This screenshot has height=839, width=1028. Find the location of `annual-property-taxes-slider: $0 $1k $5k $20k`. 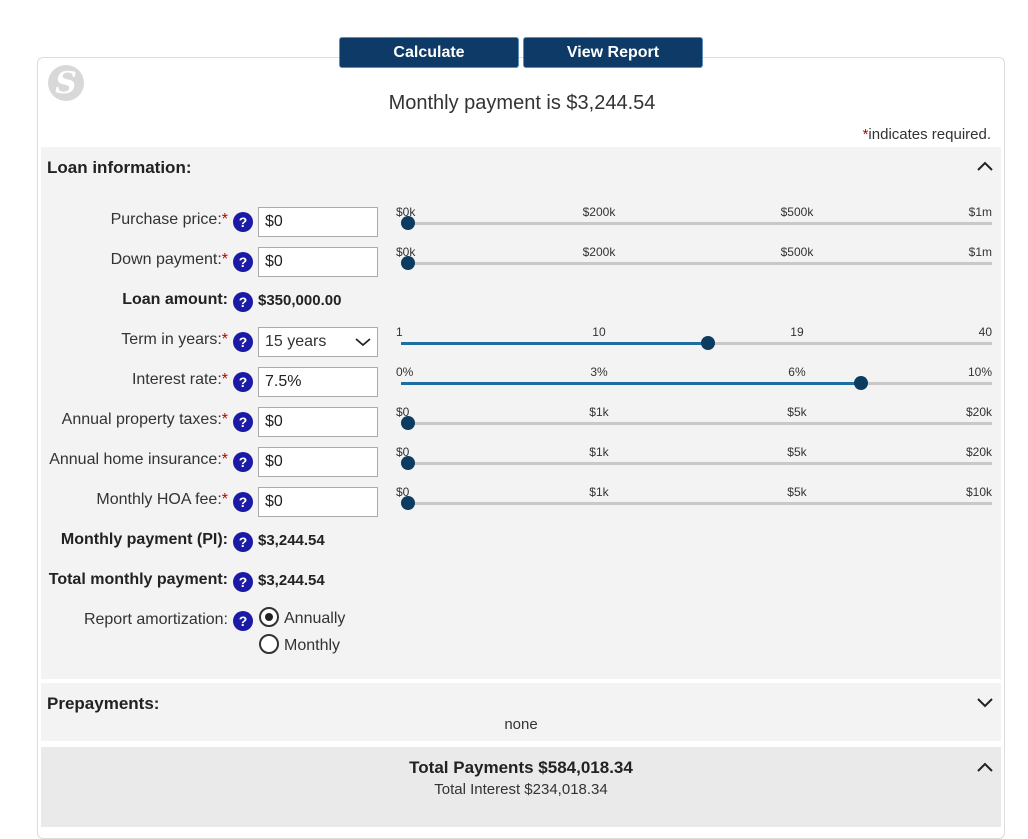

annual-property-taxes-slider: $0 $1k $5k $20k is located at coordinates (693, 421).